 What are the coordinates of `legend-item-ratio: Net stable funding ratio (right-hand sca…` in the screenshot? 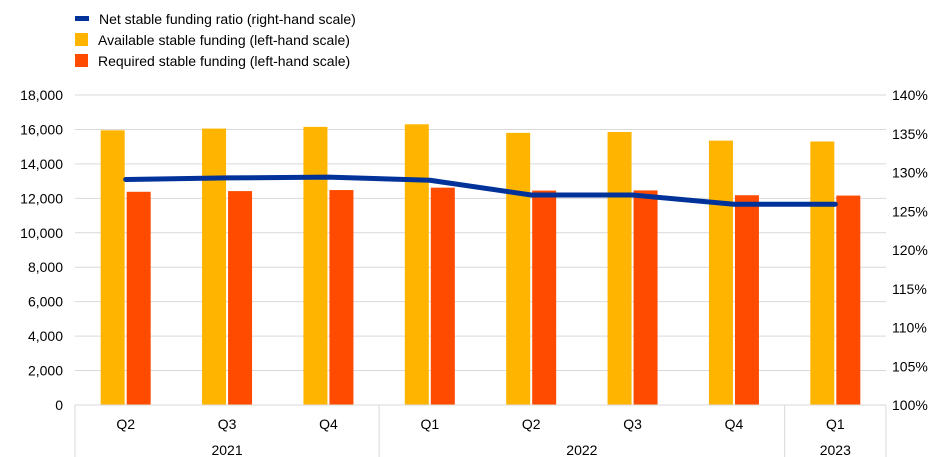 It's located at (215, 18).